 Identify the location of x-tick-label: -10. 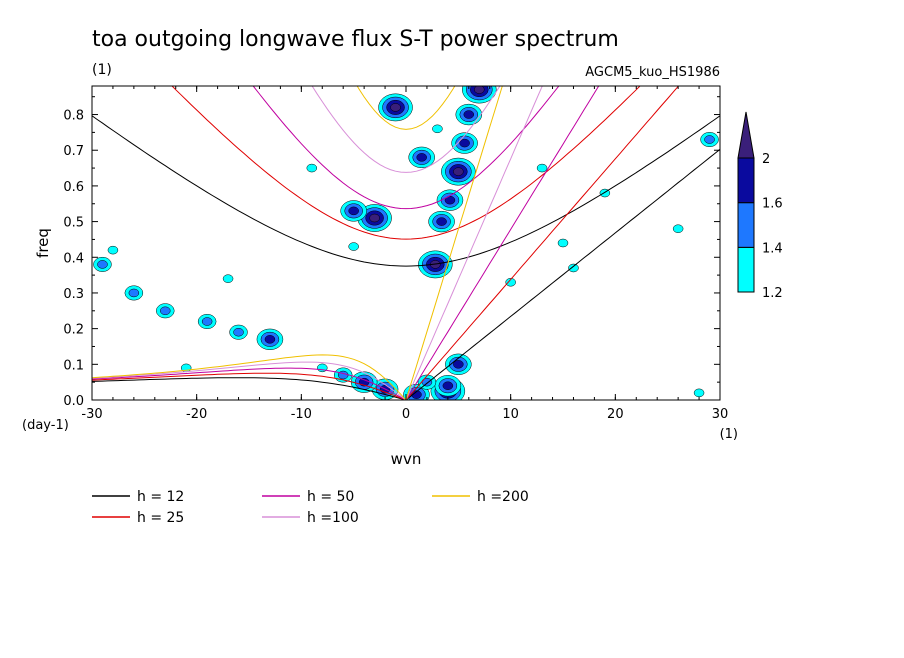
(301, 414).